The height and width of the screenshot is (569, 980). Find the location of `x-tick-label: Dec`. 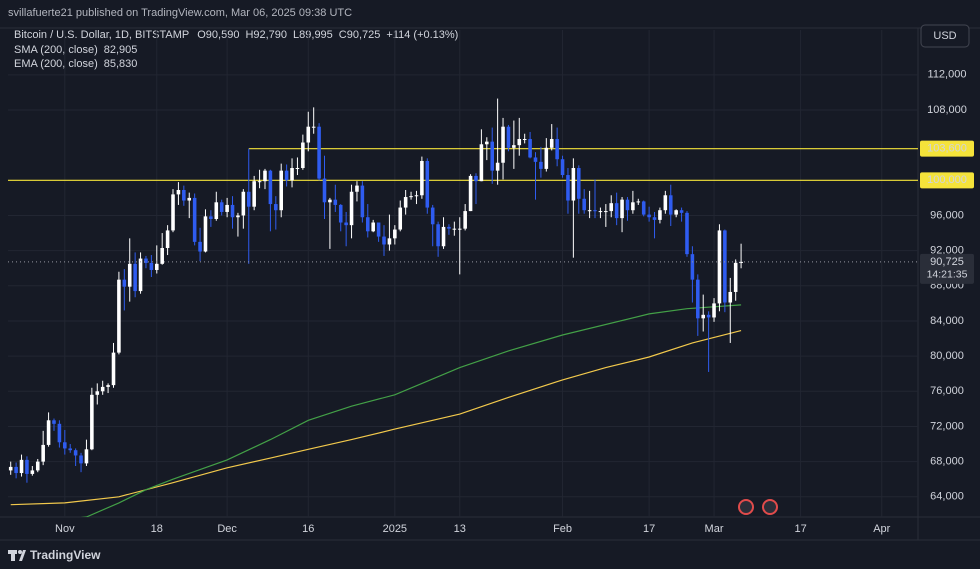

x-tick-label: Dec is located at coordinates (227, 529).